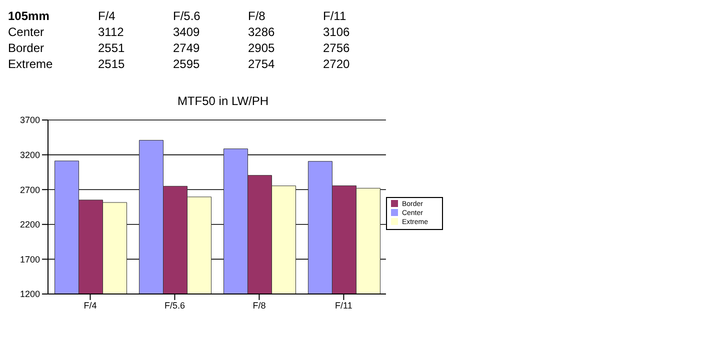 The height and width of the screenshot is (360, 720). Describe the element at coordinates (262, 32) in the screenshot. I see `data-label: 3286` at that location.